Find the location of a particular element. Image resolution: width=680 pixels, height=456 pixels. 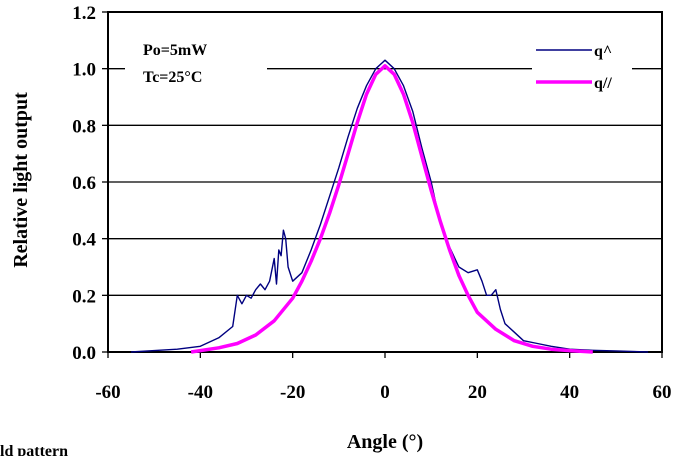

legend-label-q-perp: q^ is located at coordinates (603, 51).